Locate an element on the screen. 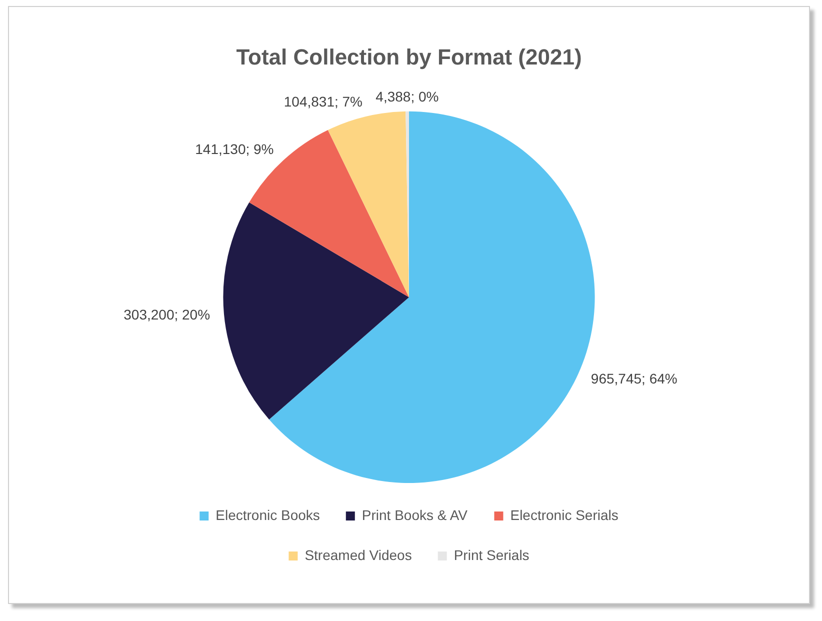 The width and height of the screenshot is (822, 621). data-label: 141,130; 9% is located at coordinates (234, 148).